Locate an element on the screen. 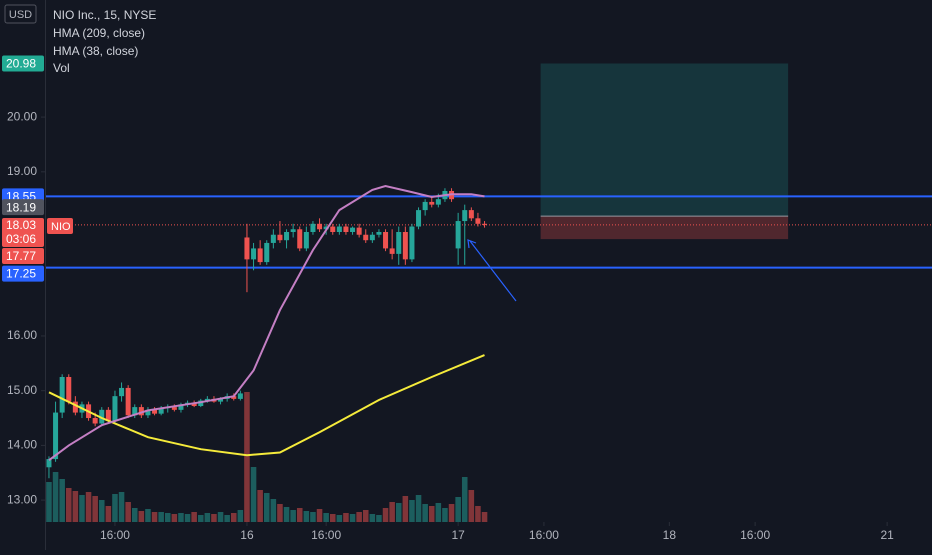 This screenshot has width=932, height=555. position-profit-zone is located at coordinates (664, 140).